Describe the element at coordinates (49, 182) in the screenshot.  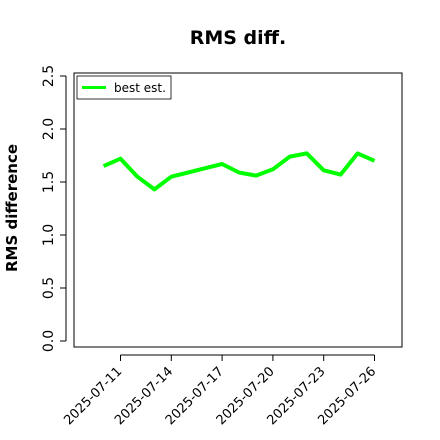
I see `y-tick-label: 1.5` at that location.